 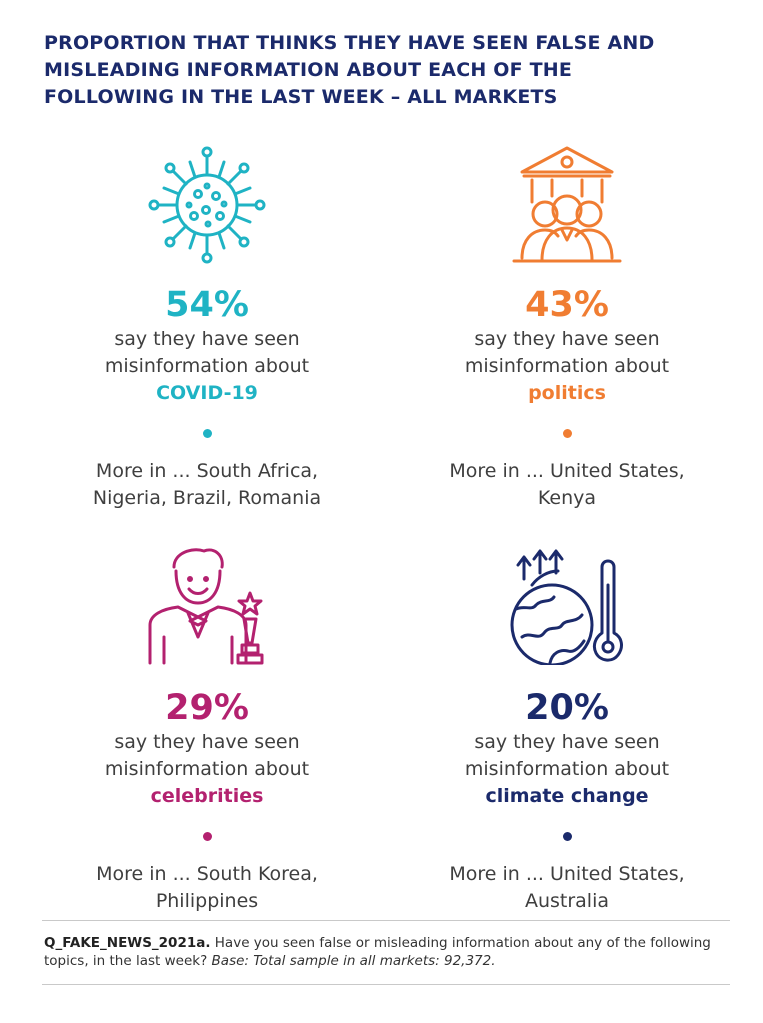 What do you see at coordinates (207, 339) in the screenshot?
I see `covid-line1: say they have seen` at bounding box center [207, 339].